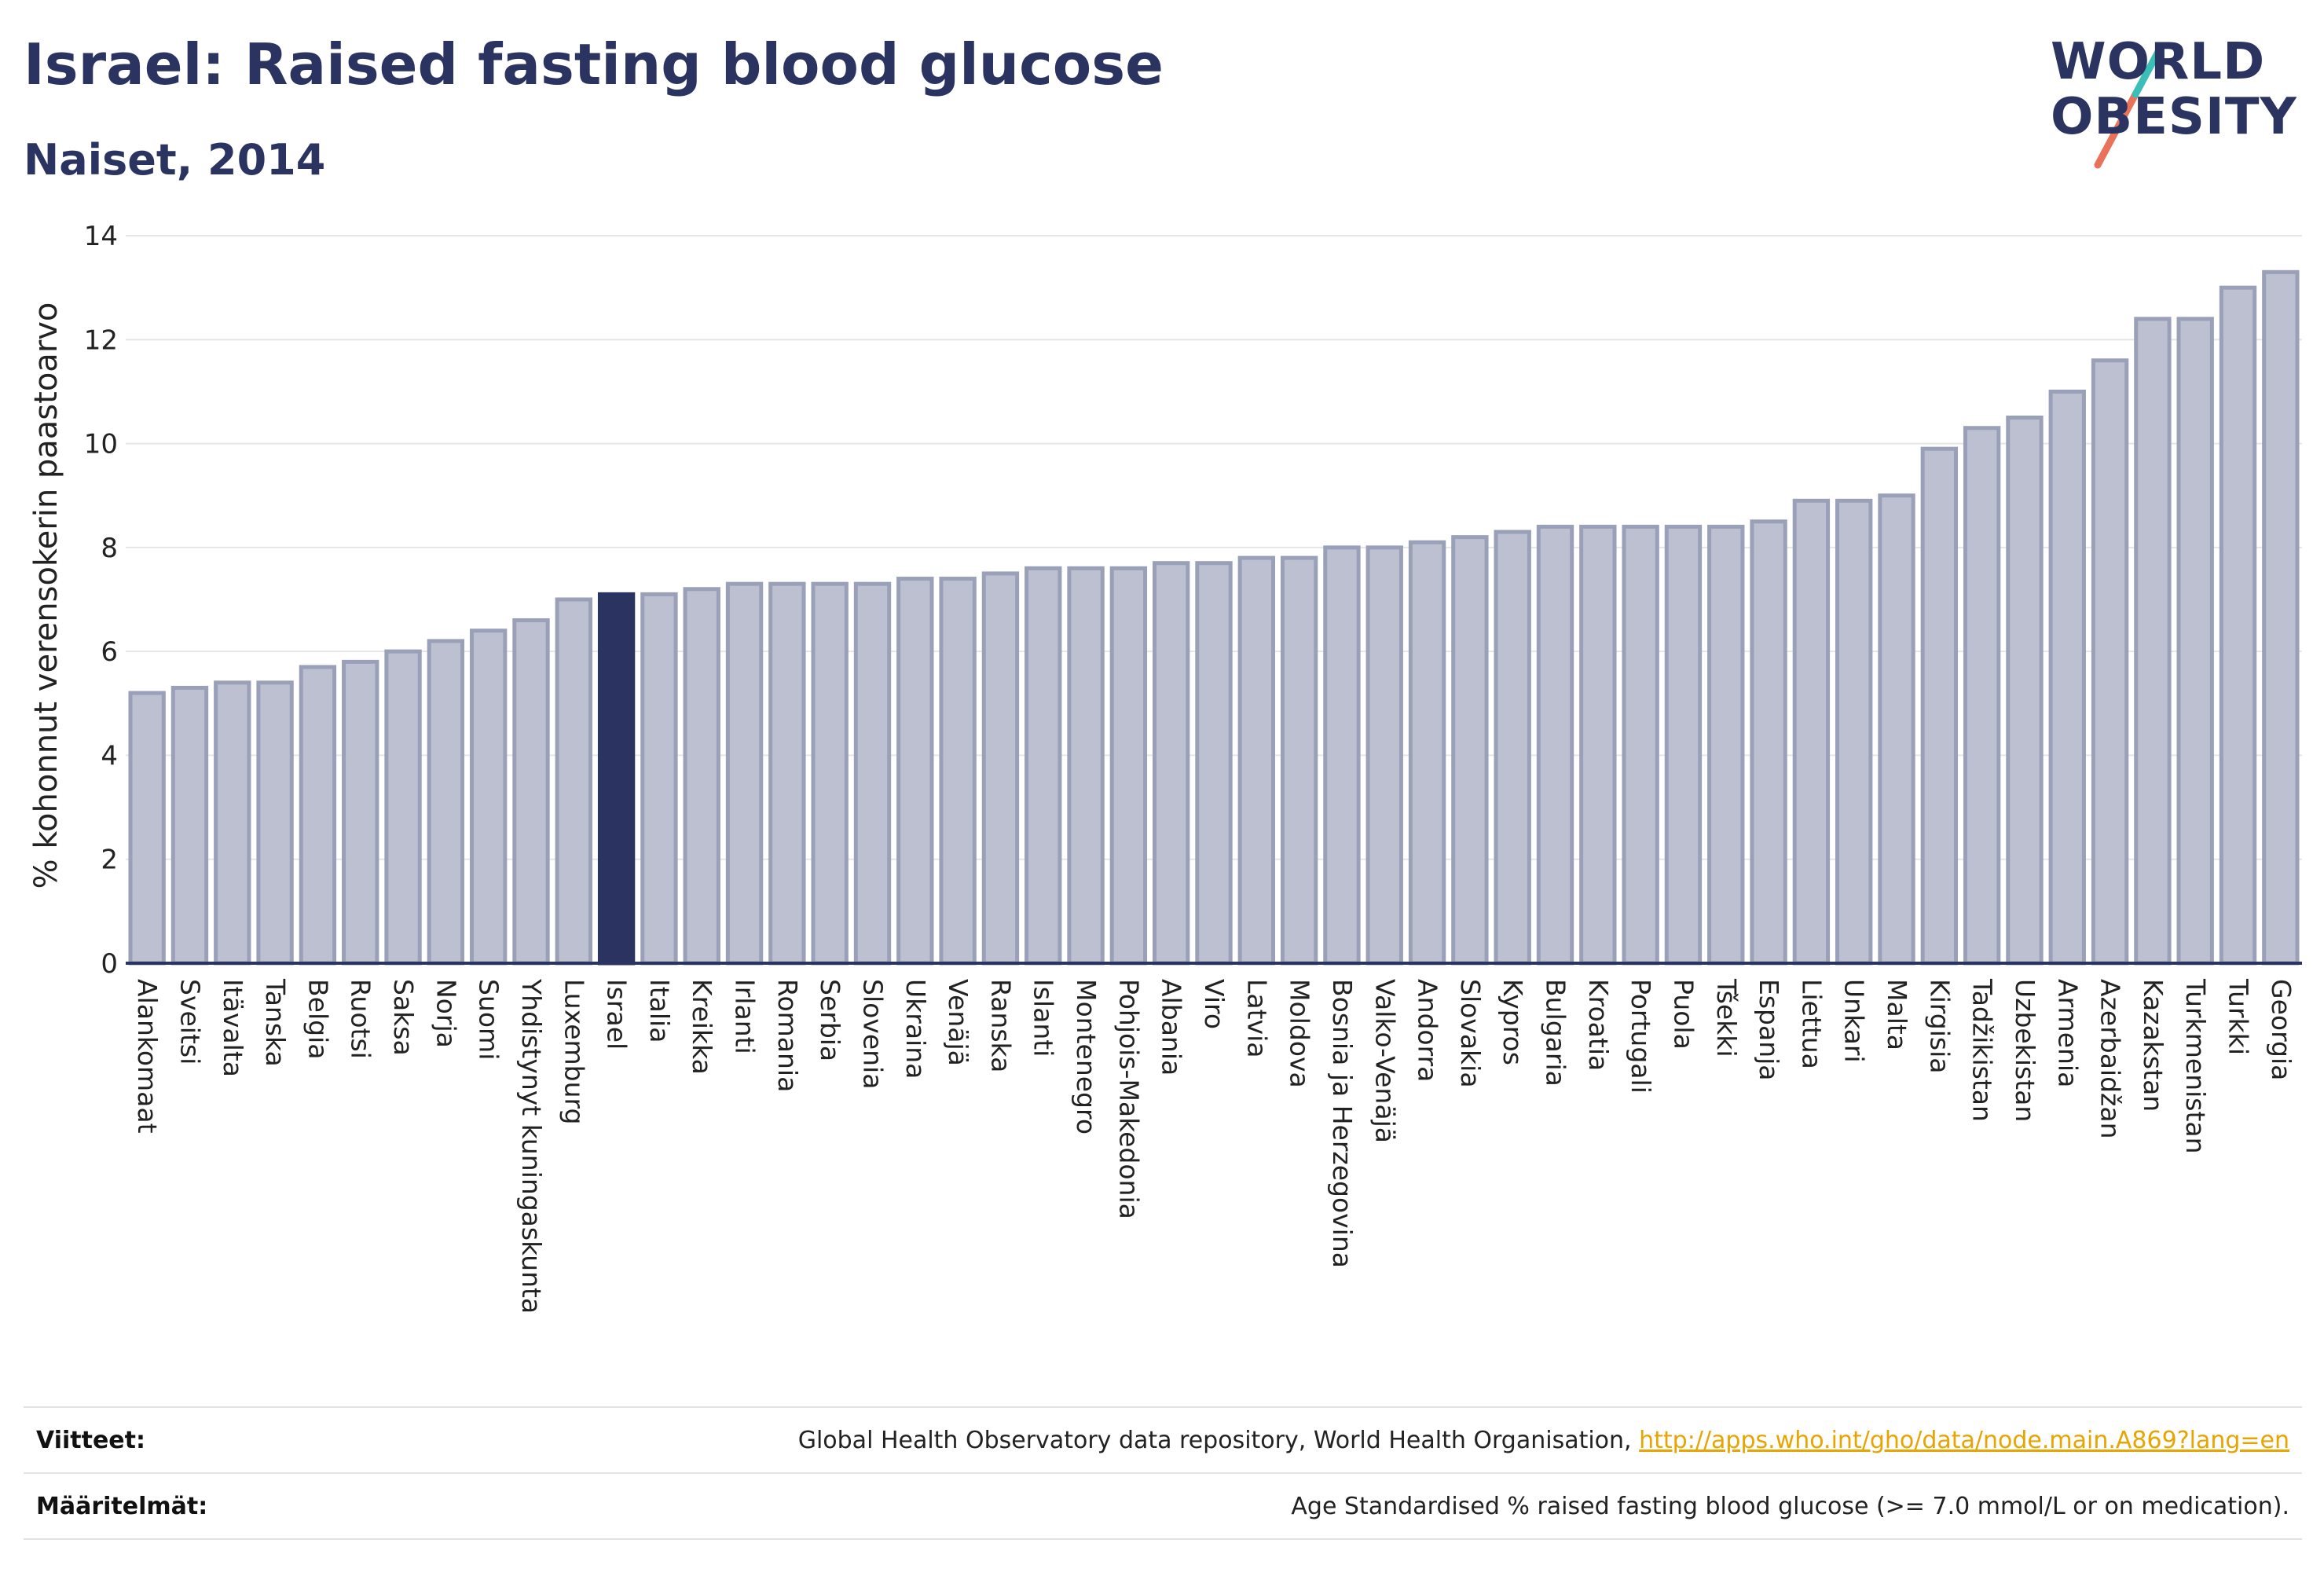 This screenshot has height=1576, width=2324. What do you see at coordinates (1640, 745) in the screenshot?
I see `bar-portugali` at bounding box center [1640, 745].